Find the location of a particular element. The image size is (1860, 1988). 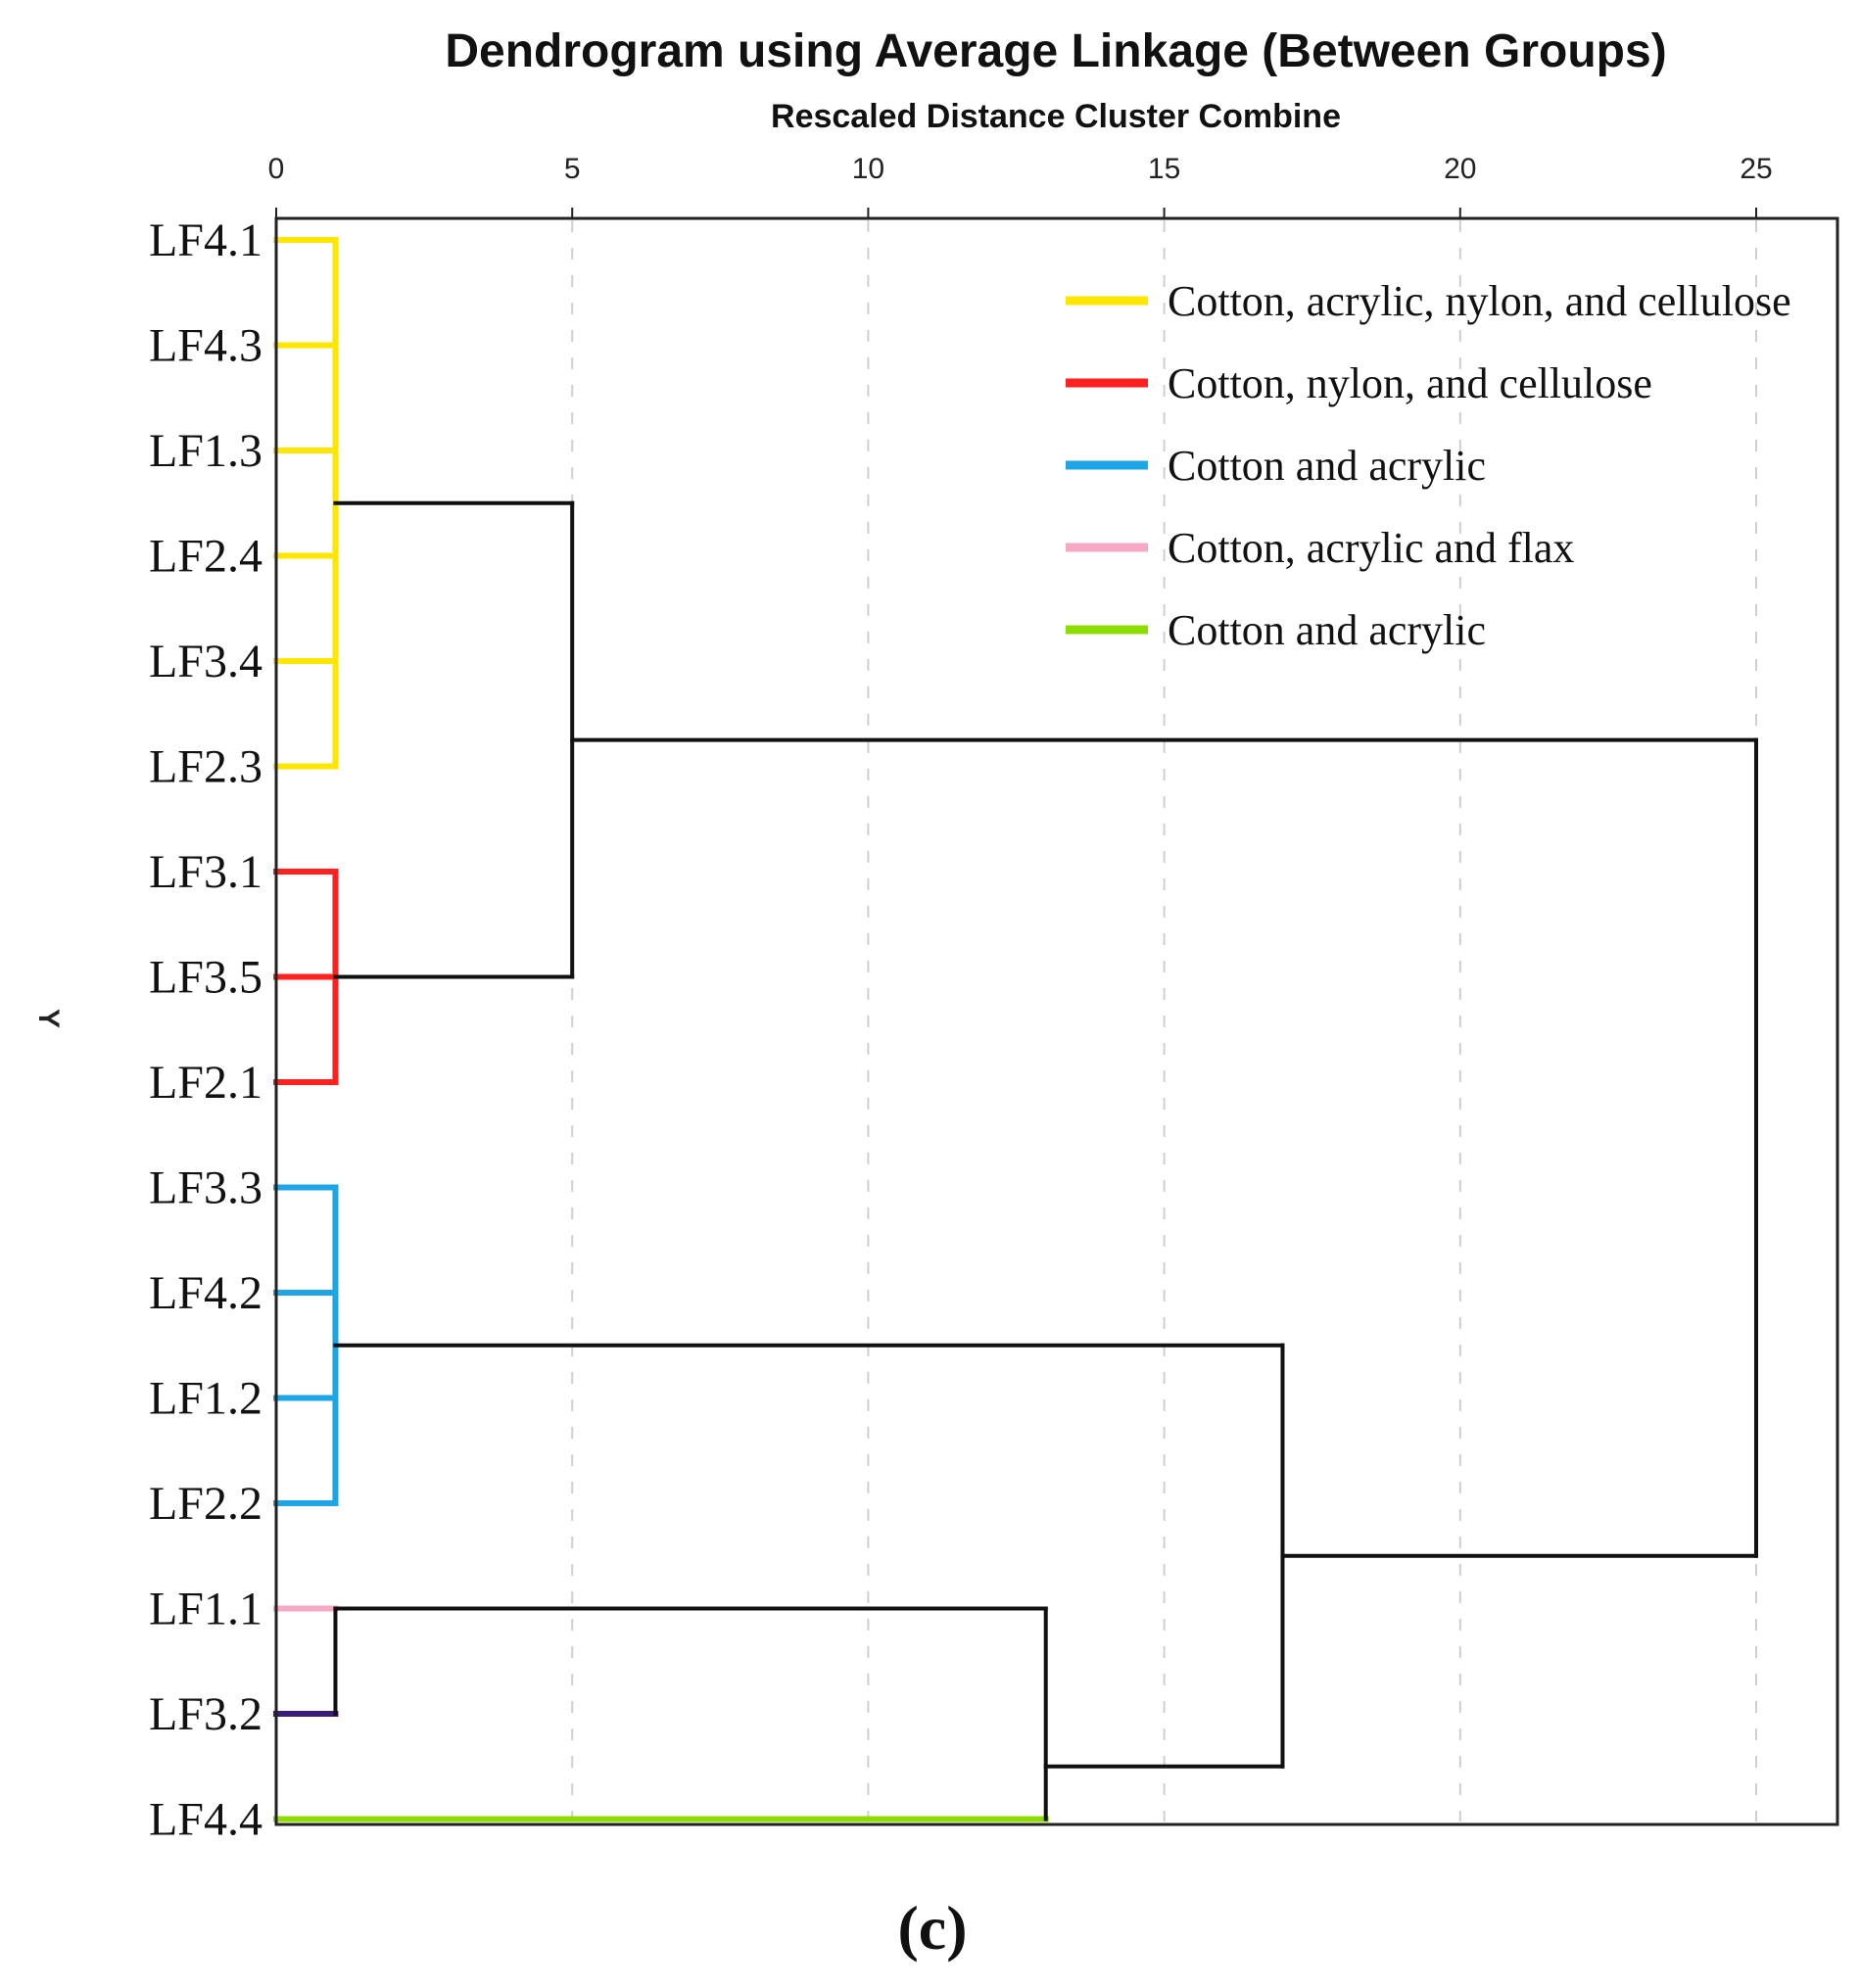

leaf-label: LF1.1 is located at coordinates (205, 1609).